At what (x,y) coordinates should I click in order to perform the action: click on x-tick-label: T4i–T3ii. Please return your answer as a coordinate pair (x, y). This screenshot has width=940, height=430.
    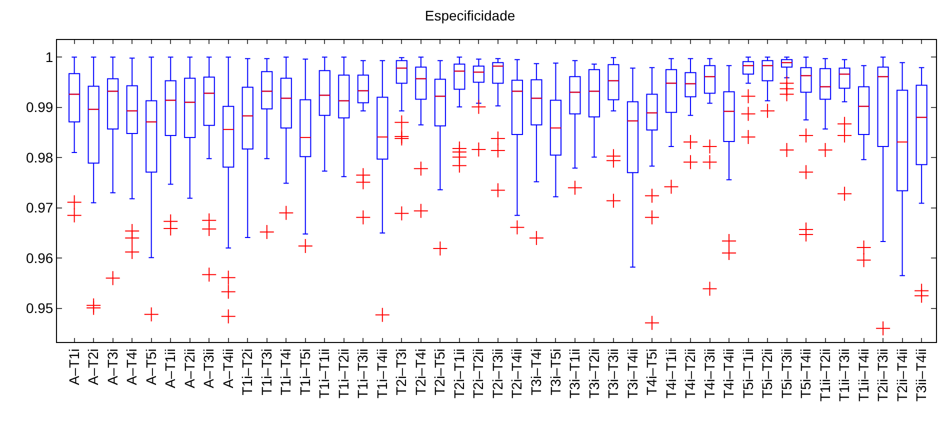
    Looking at the image, I should click on (709, 373).